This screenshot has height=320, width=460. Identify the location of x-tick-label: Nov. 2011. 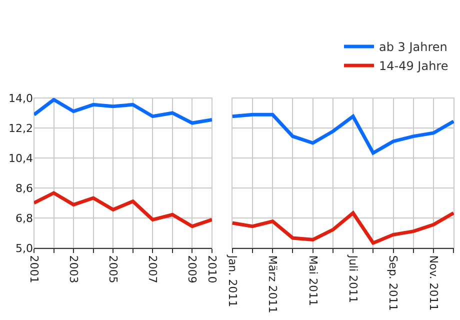
(433, 283).